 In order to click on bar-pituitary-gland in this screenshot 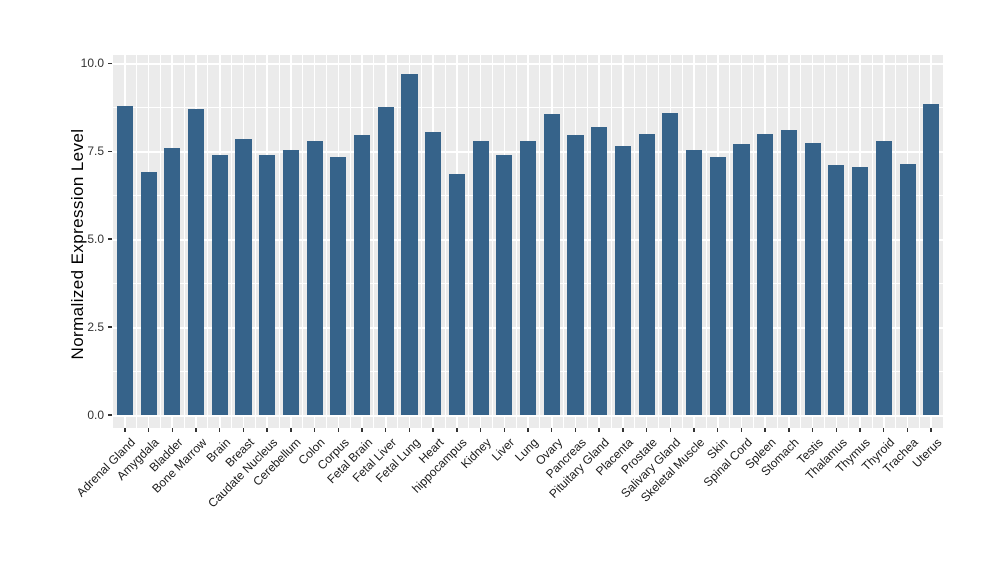, I will do `click(599, 270)`.